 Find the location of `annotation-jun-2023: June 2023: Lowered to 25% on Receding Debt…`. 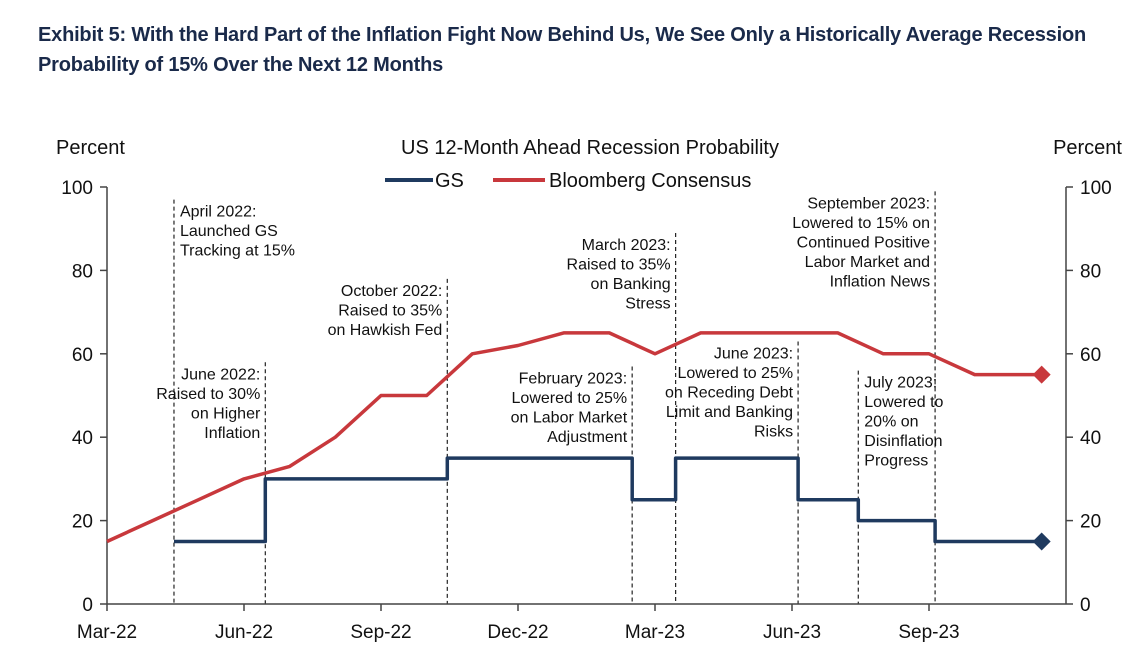

annotation-jun-2023: June 2023: Lowered to 25% on Receding Debt… is located at coordinates (729, 392).